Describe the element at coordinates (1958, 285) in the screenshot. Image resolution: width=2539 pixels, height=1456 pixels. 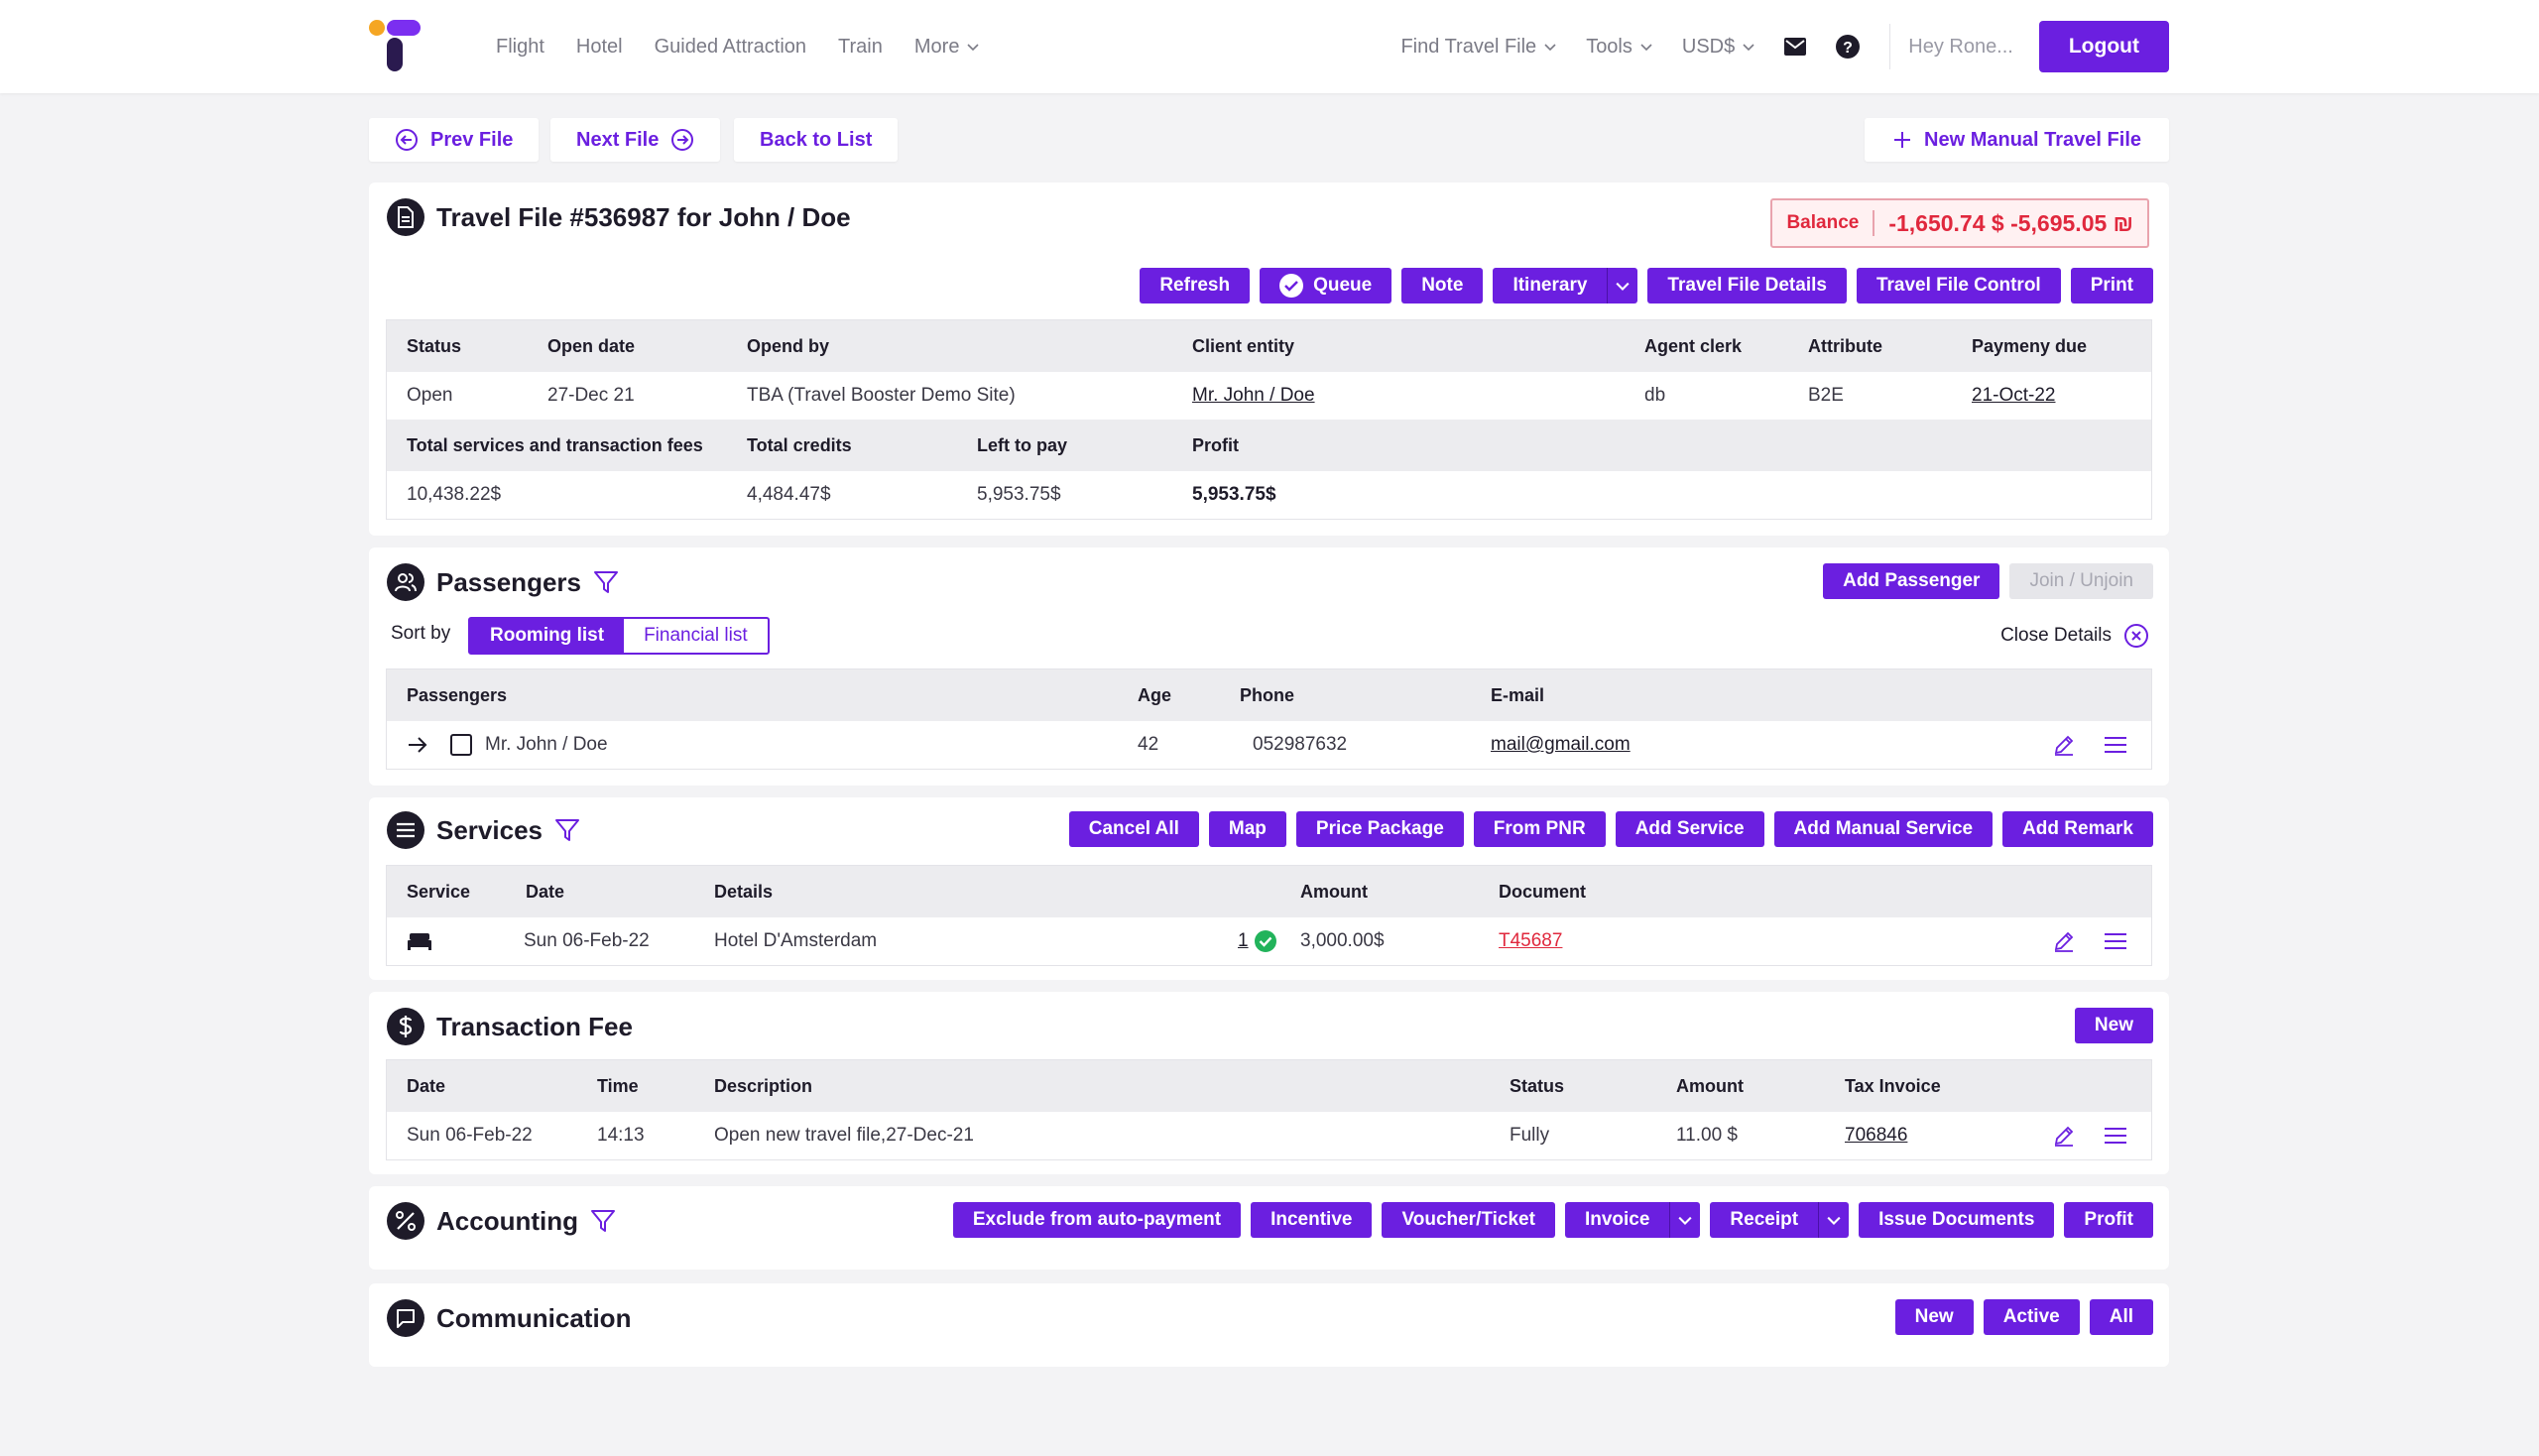
I see `travel-file-control-button: Travel File Control` at that location.